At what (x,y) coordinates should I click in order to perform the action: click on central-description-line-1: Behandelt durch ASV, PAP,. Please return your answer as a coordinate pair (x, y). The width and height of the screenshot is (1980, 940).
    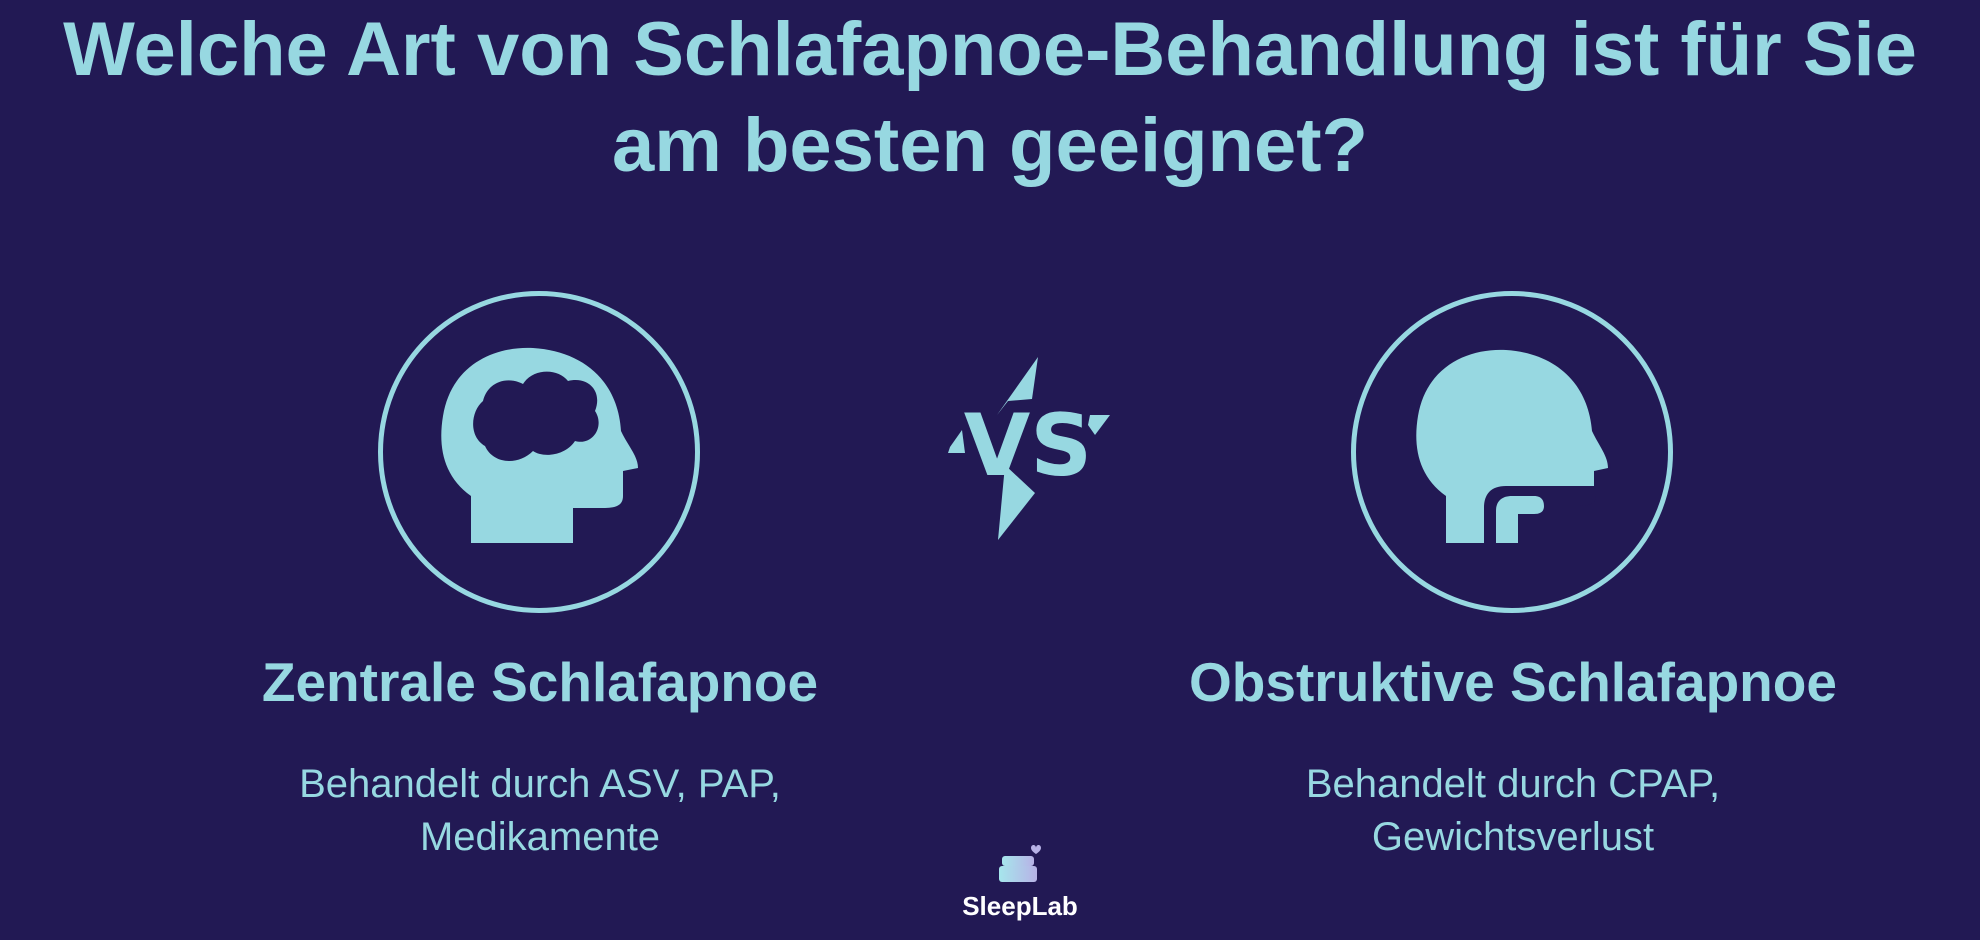
    Looking at the image, I should click on (540, 784).